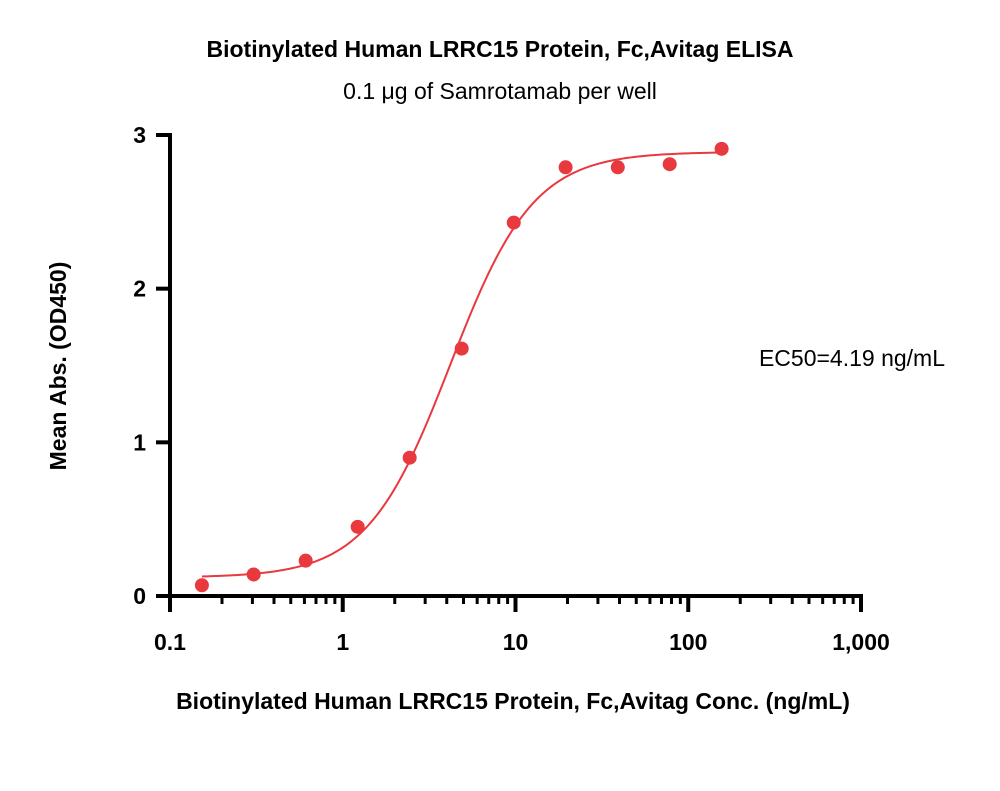 This screenshot has height=791, width=1000. I want to click on x-tick-label: 1,000, so click(861, 642).